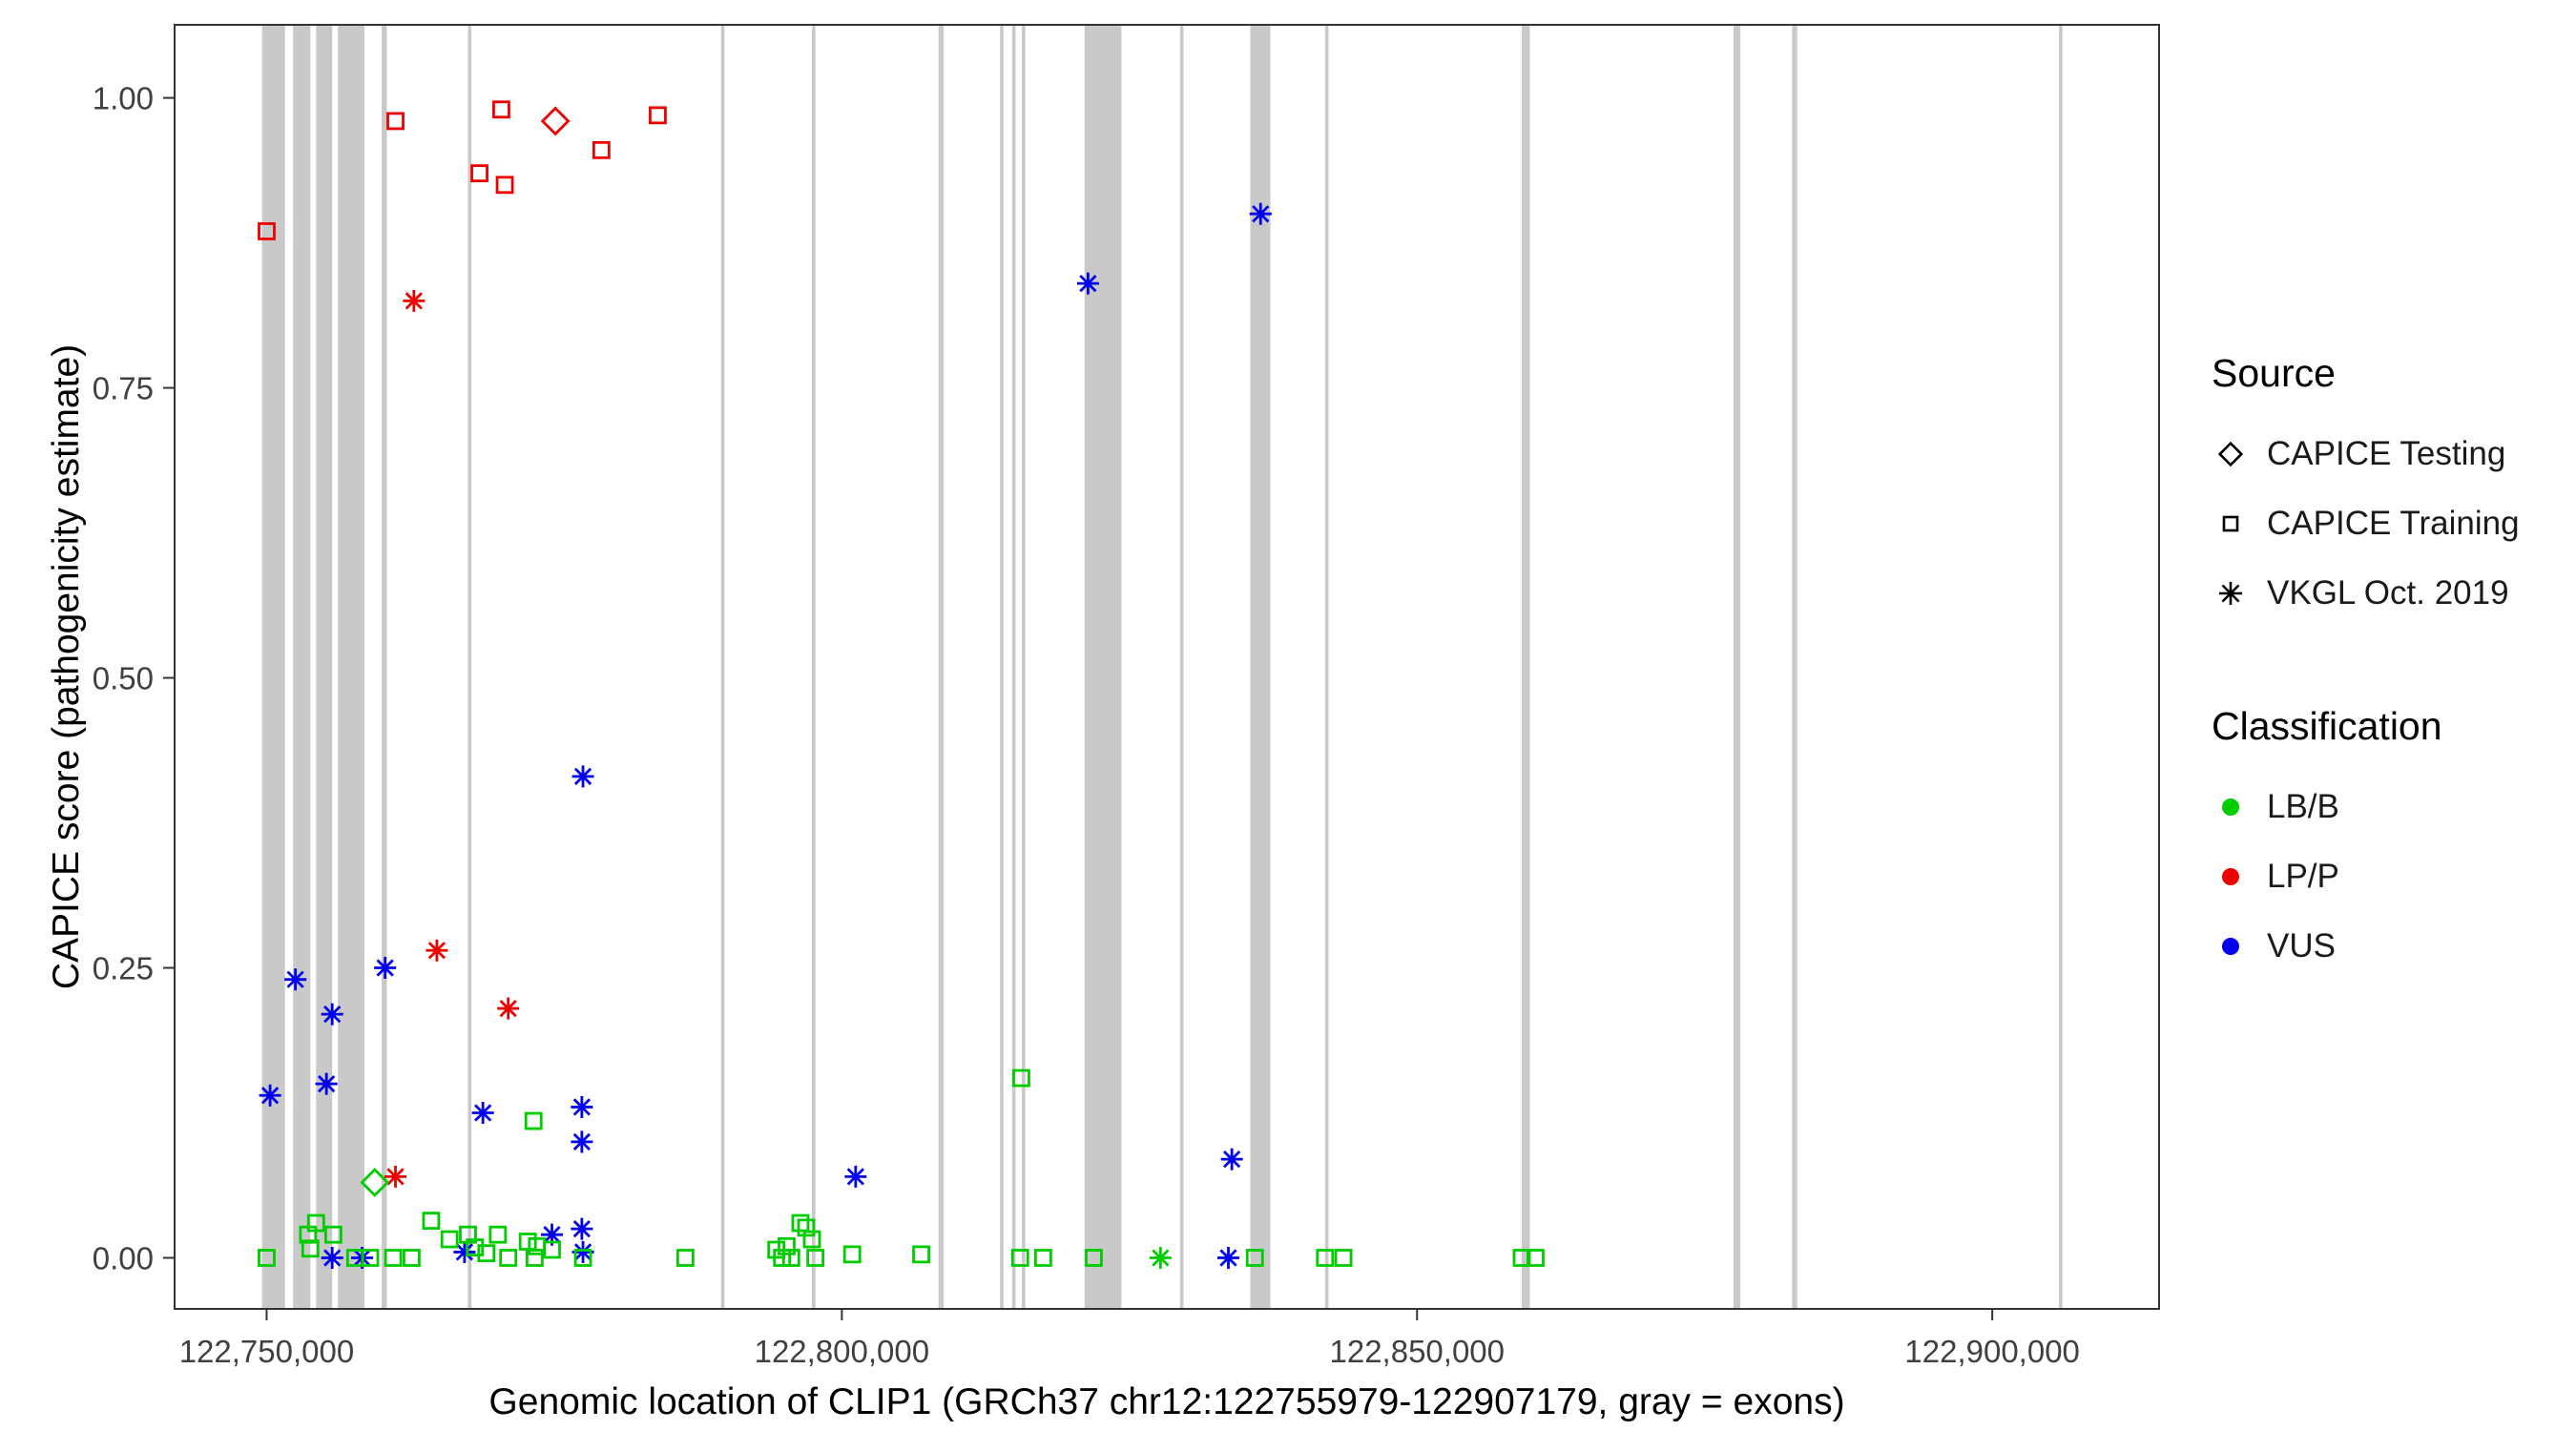 This screenshot has height=1431, width=2576. Describe the element at coordinates (2301, 945) in the screenshot. I see `legend-label-vus: VUS` at that location.